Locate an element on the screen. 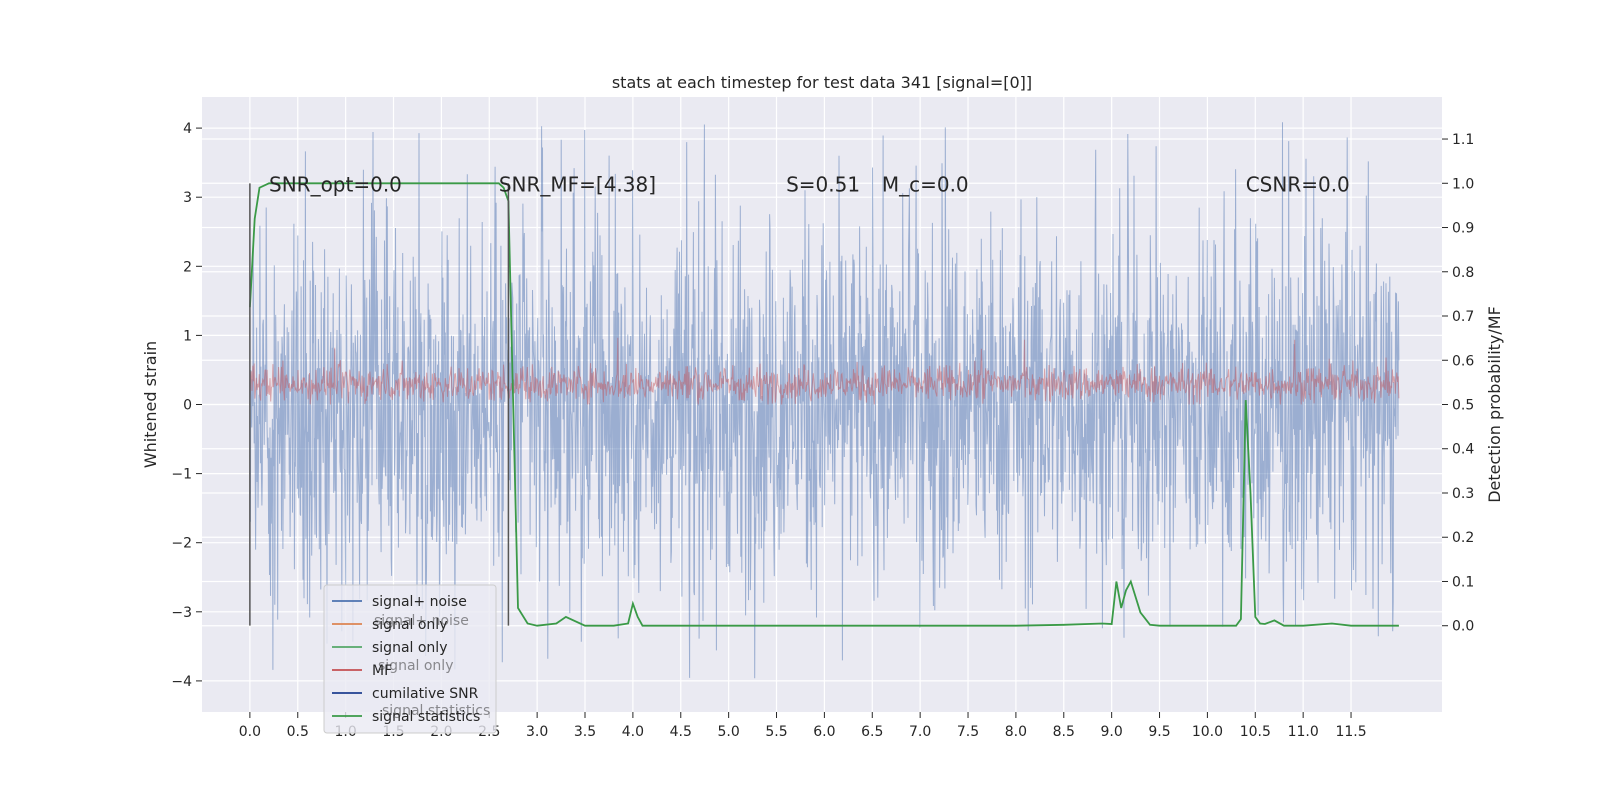  y-tick-label: −2 is located at coordinates (181, 544).